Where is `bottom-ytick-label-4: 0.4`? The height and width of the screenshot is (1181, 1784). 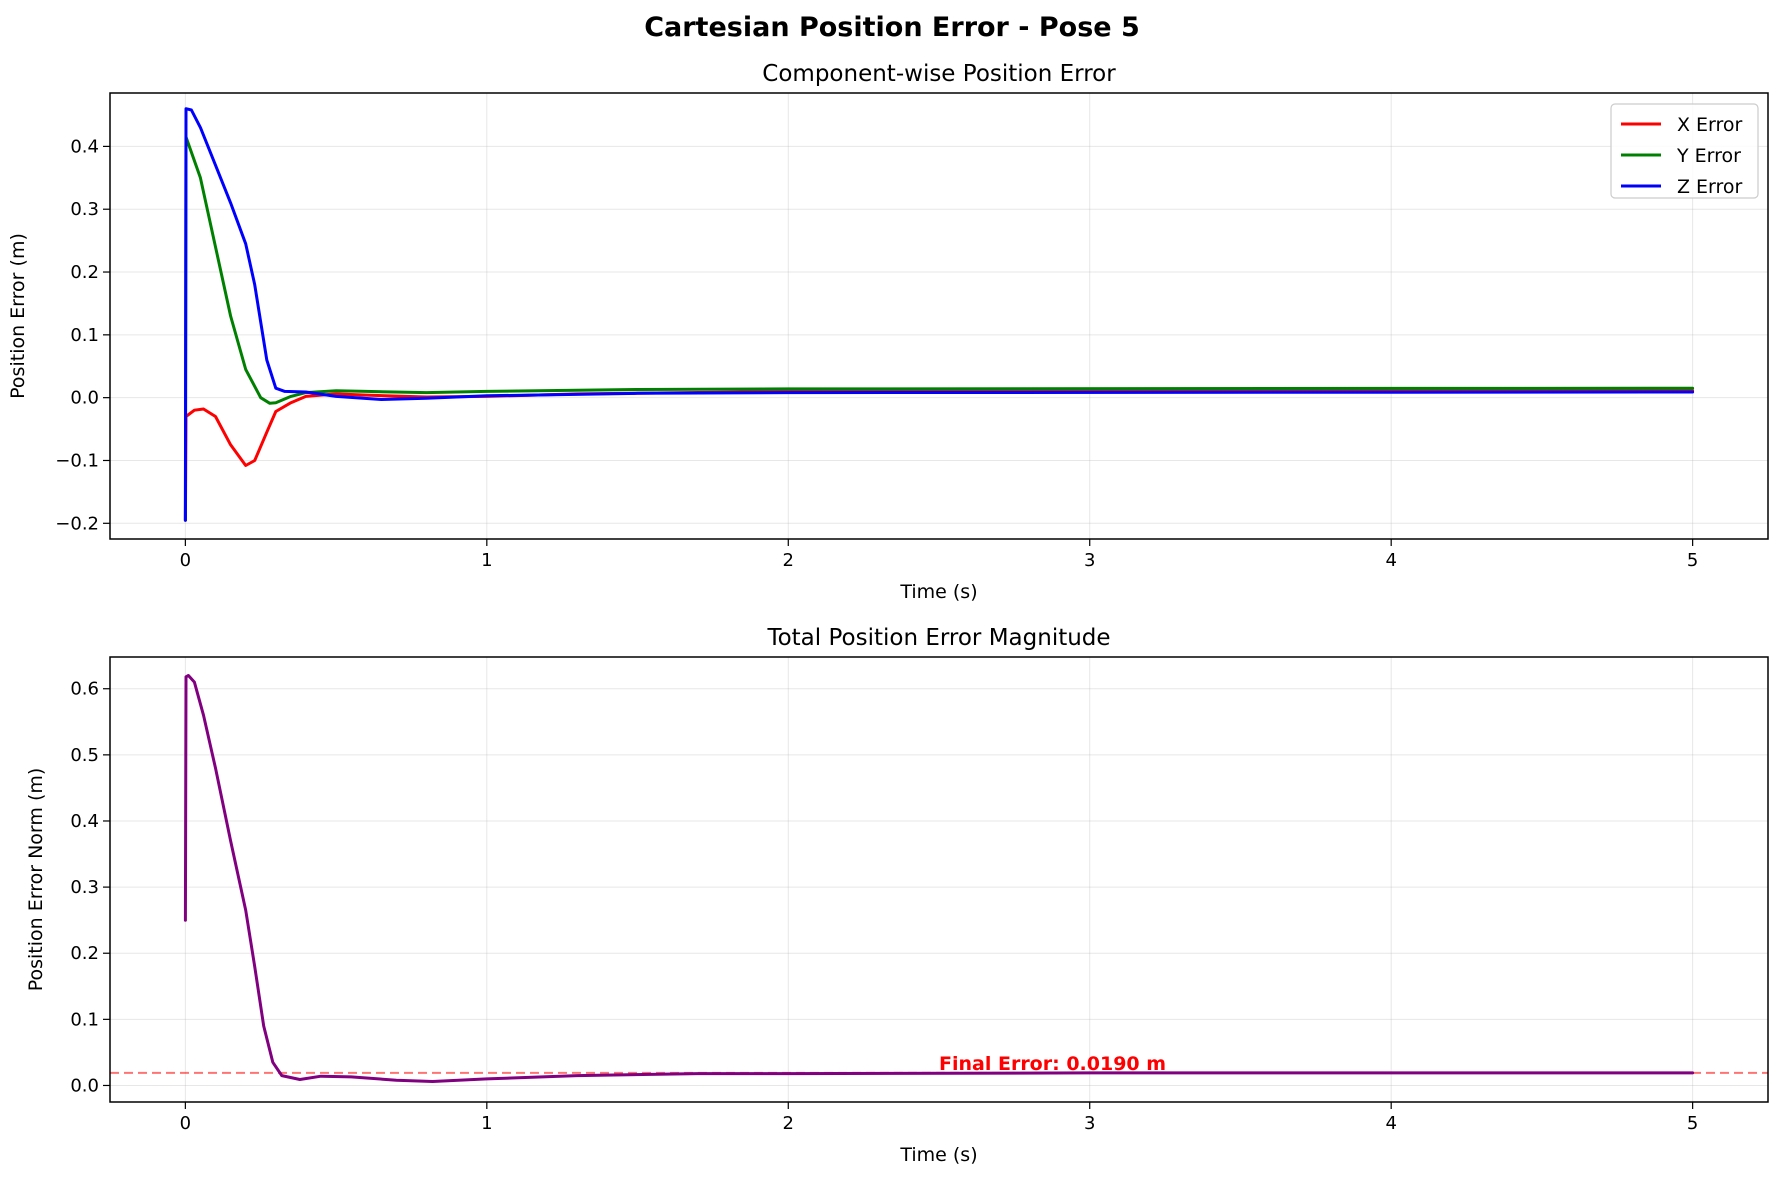
bottom-ytick-label-4: 0.4 is located at coordinates (84, 821).